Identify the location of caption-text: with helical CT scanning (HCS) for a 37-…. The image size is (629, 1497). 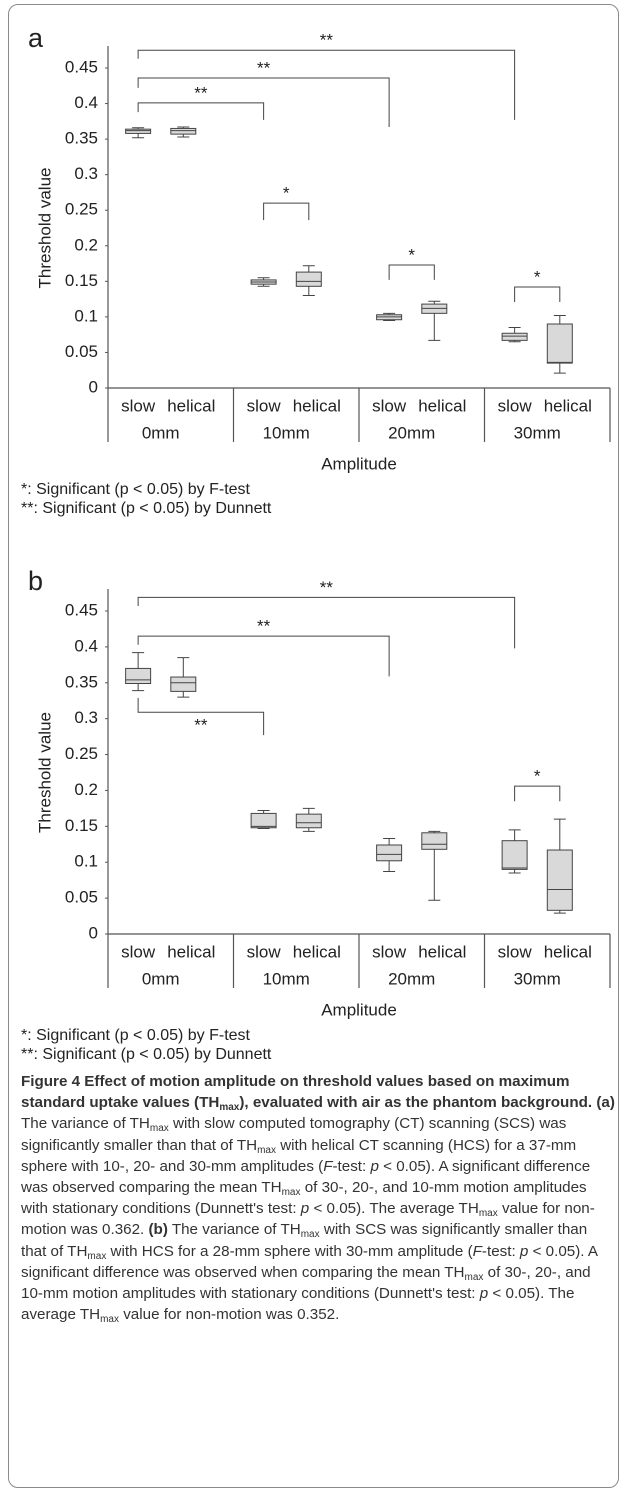
(299, 1155).